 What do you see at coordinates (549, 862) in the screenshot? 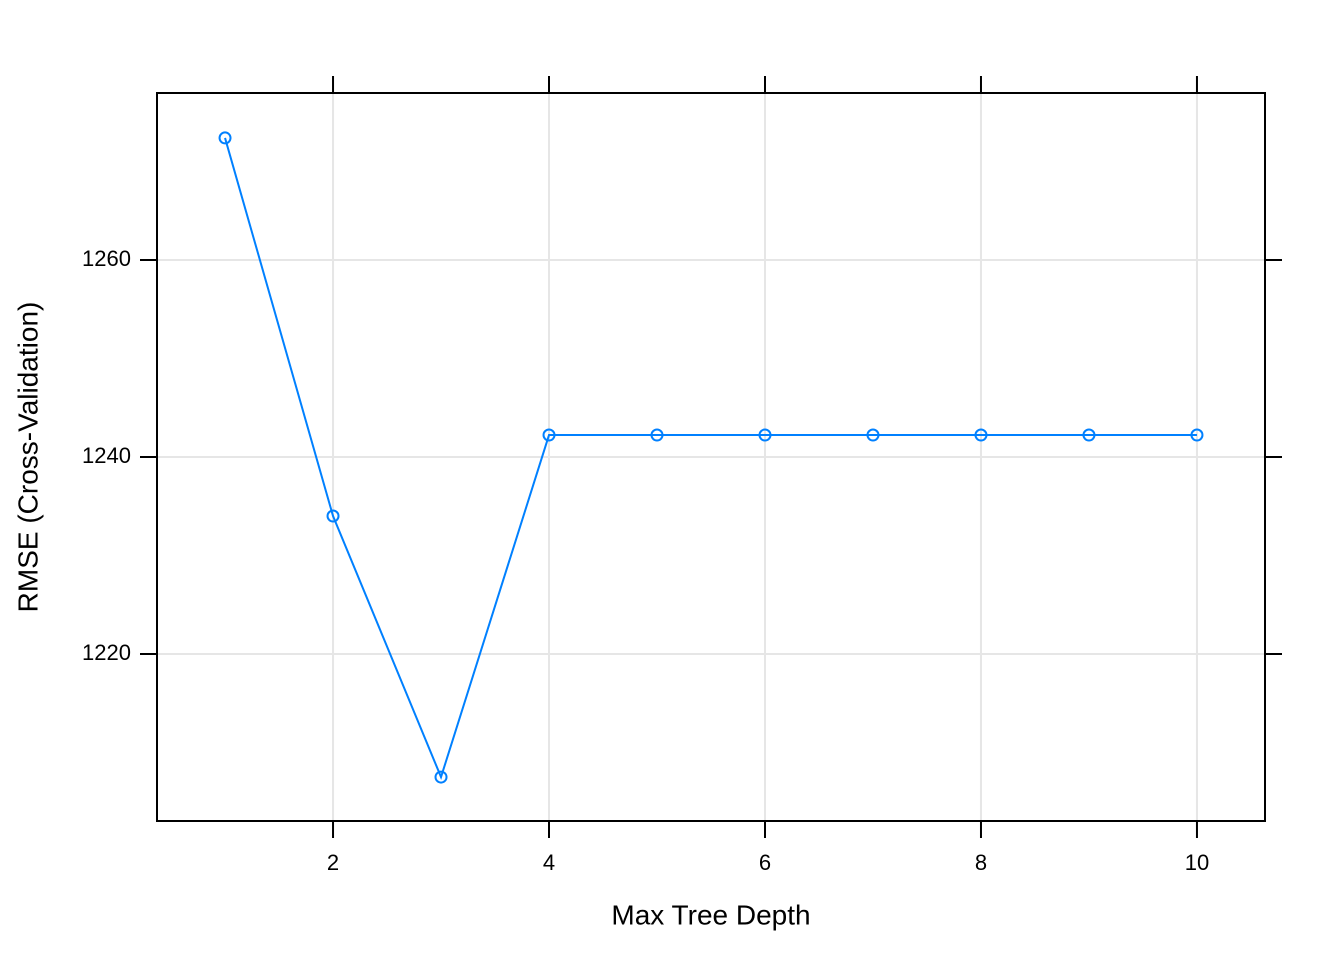
I see `x-tick-label: 4` at bounding box center [549, 862].